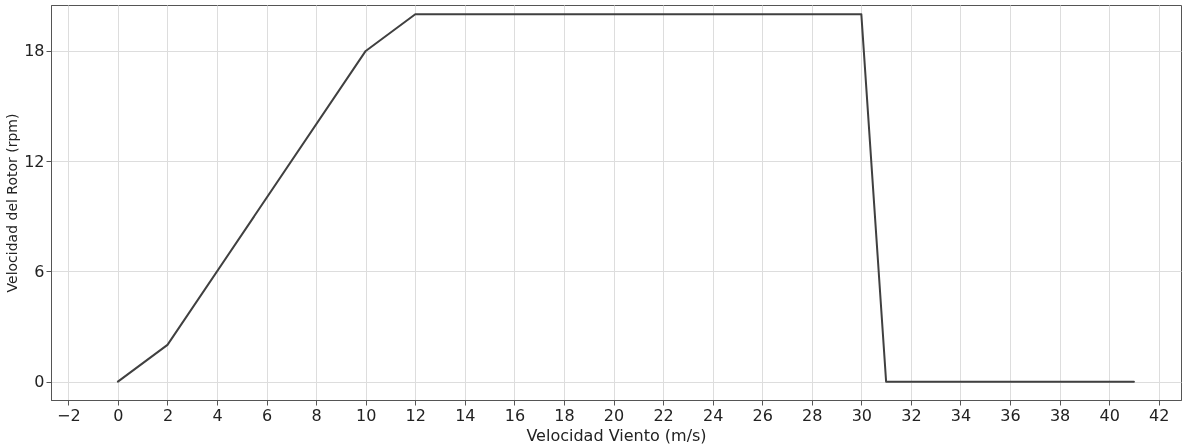 This screenshot has width=1186, height=448. What do you see at coordinates (316, 415) in the screenshot?
I see `x-tick-label: 8` at bounding box center [316, 415].